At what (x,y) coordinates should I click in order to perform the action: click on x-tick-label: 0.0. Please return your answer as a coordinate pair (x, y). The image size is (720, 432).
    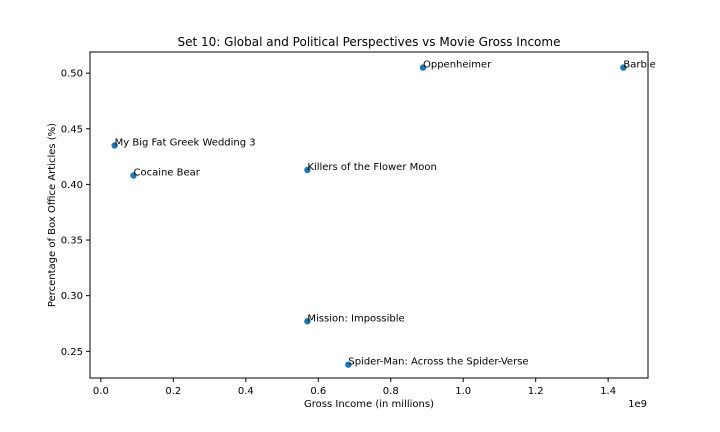
    Looking at the image, I should click on (101, 391).